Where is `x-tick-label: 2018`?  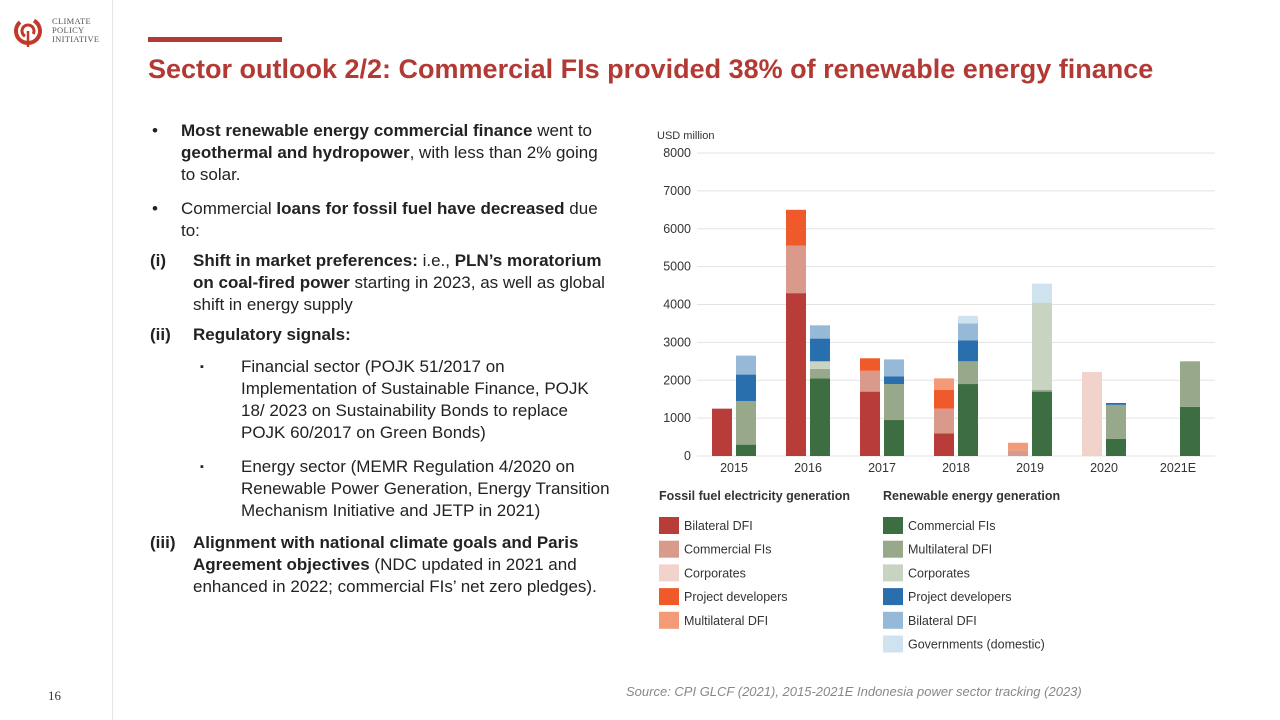 x-tick-label: 2018 is located at coordinates (956, 468).